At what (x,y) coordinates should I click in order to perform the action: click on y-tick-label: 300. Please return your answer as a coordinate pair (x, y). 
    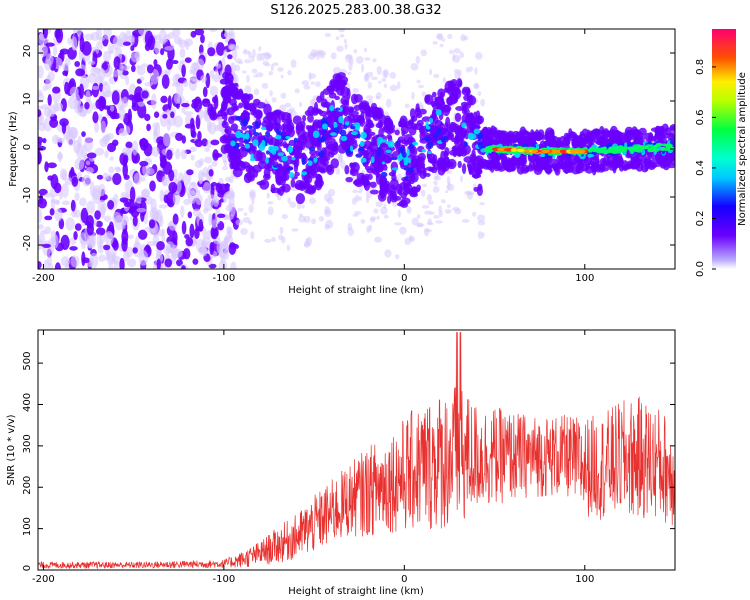
    Looking at the image, I should click on (27, 443).